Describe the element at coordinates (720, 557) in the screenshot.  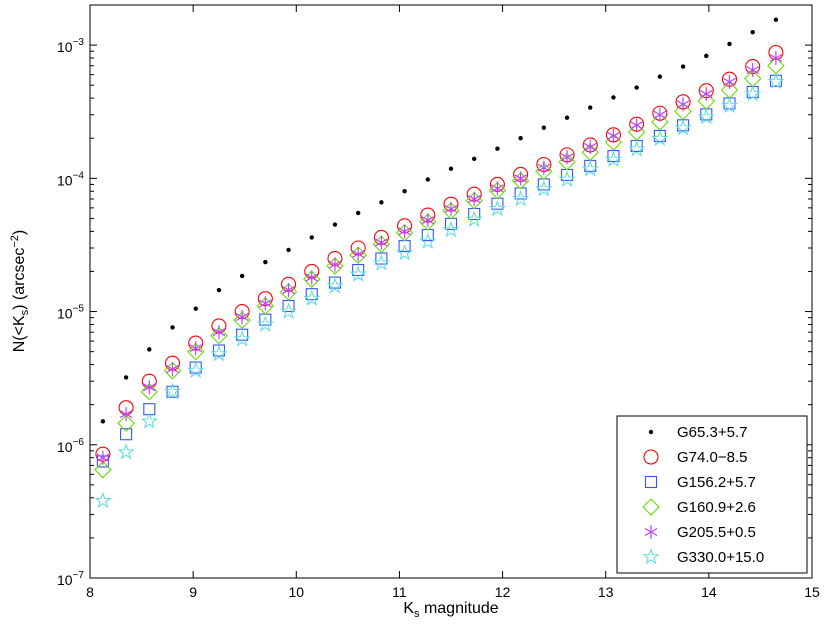
I see `legend-label-g330: G330.0+15.0` at that location.